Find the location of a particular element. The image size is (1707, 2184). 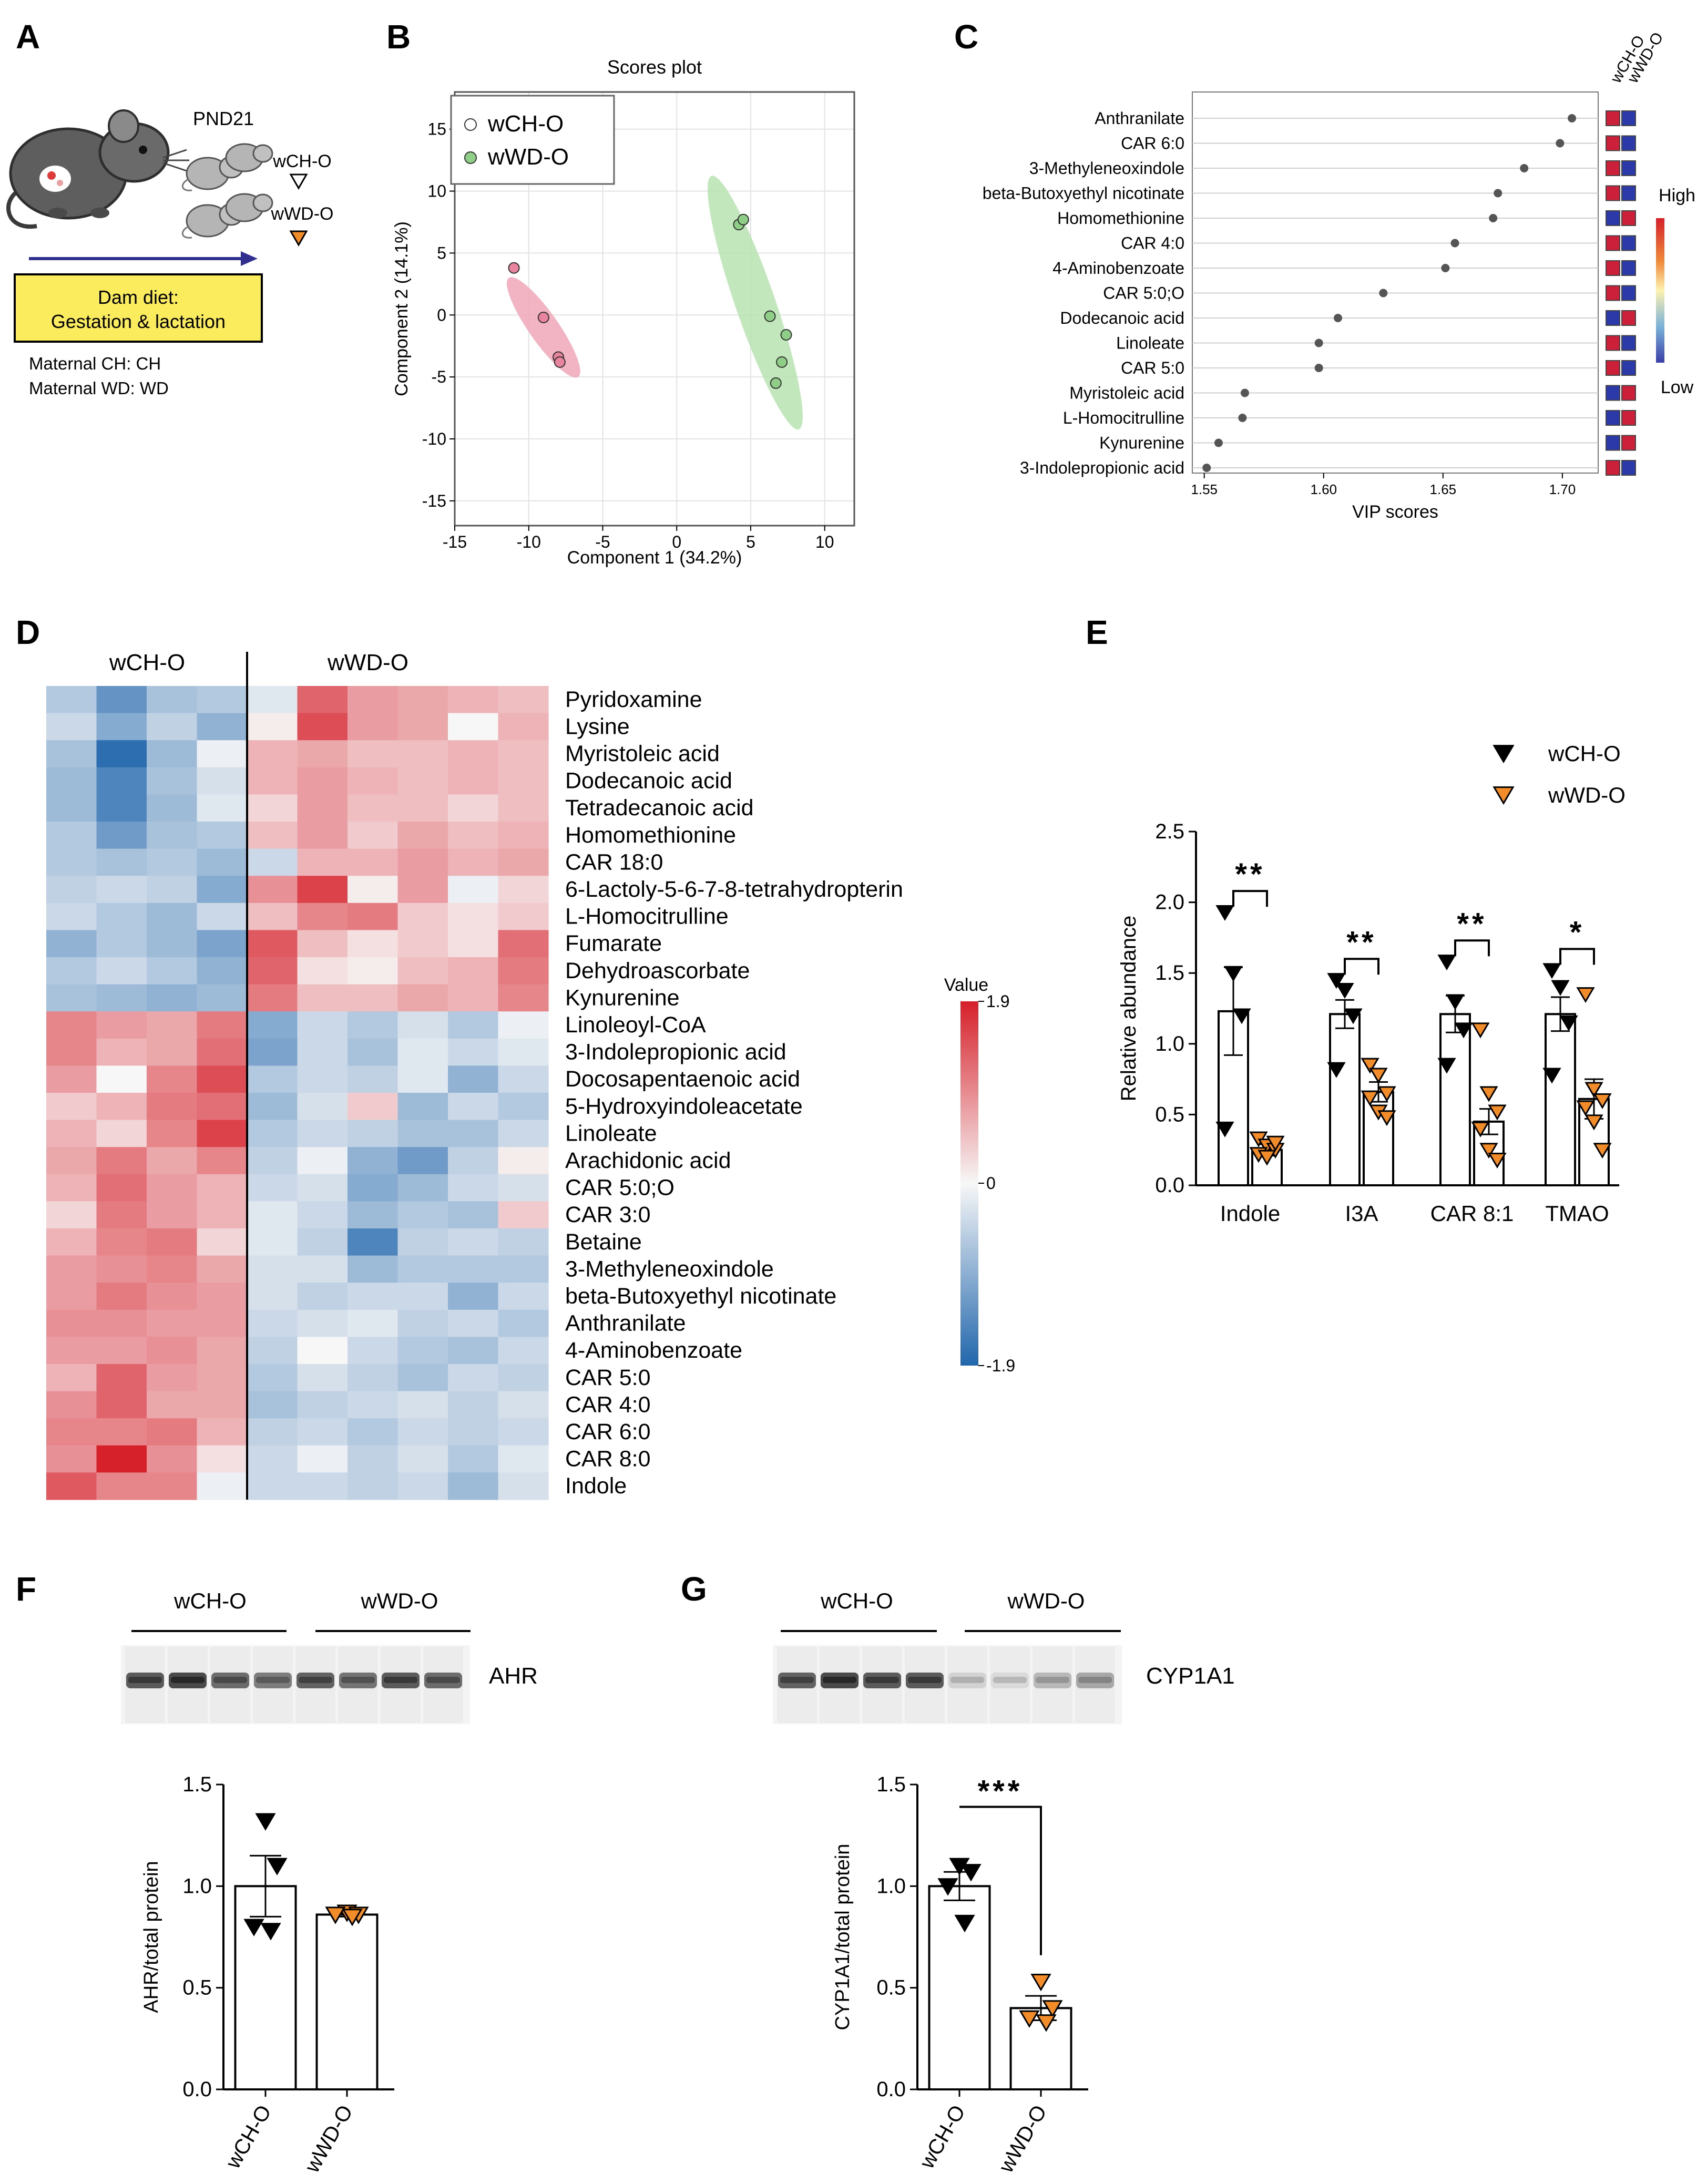

x-tick-label: -10 is located at coordinates (529, 541).